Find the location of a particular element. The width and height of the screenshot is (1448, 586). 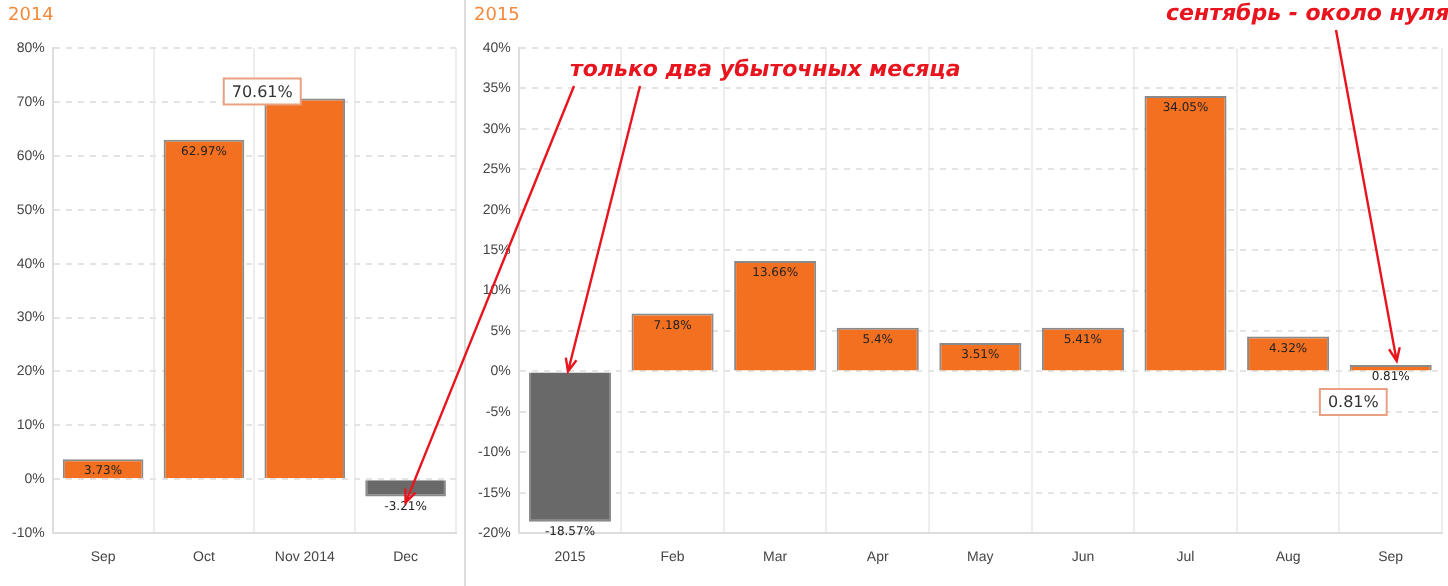

chart-title: 2015 is located at coordinates (497, 16).